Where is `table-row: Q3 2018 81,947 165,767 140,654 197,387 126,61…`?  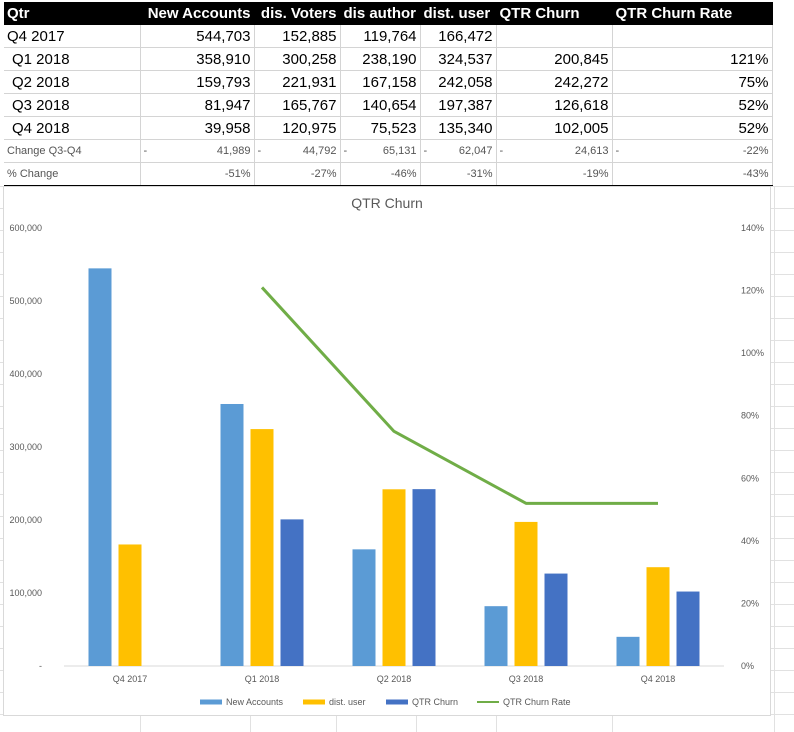
table-row: Q3 2018 81,947 165,767 140,654 197,387 126,61… is located at coordinates (388, 105).